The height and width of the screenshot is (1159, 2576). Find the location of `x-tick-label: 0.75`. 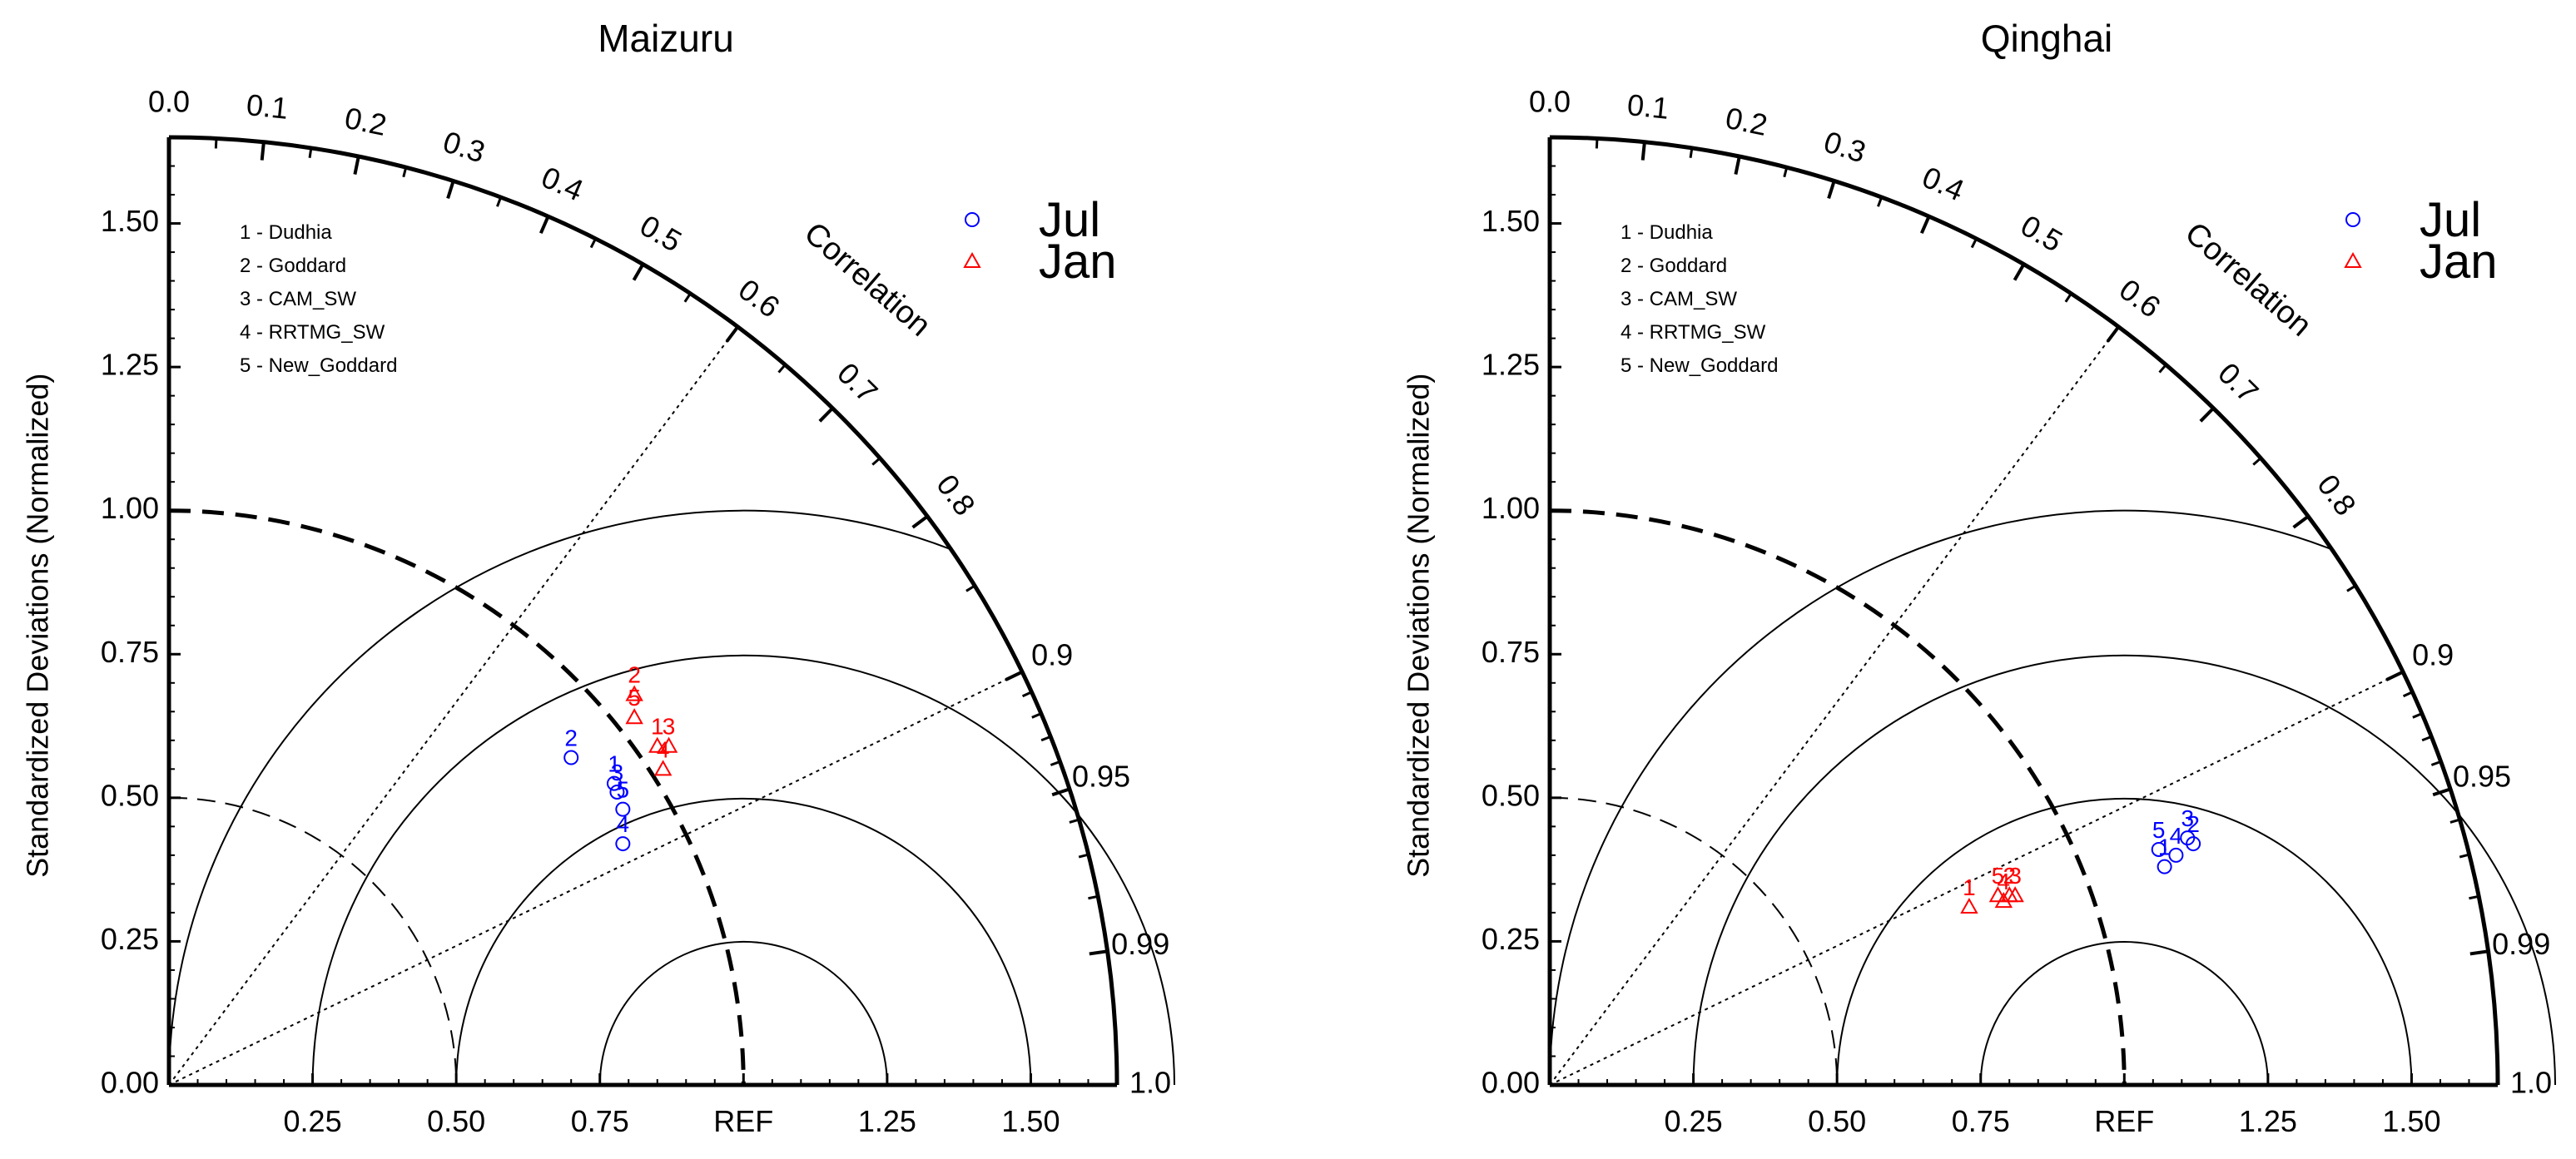

x-tick-label: 0.75 is located at coordinates (1981, 1121).